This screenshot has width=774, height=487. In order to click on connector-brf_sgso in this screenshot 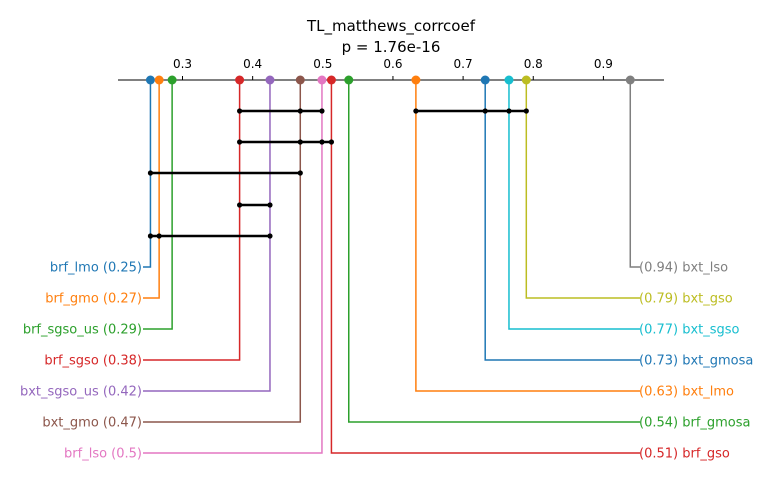, I will do `click(192, 220)`.